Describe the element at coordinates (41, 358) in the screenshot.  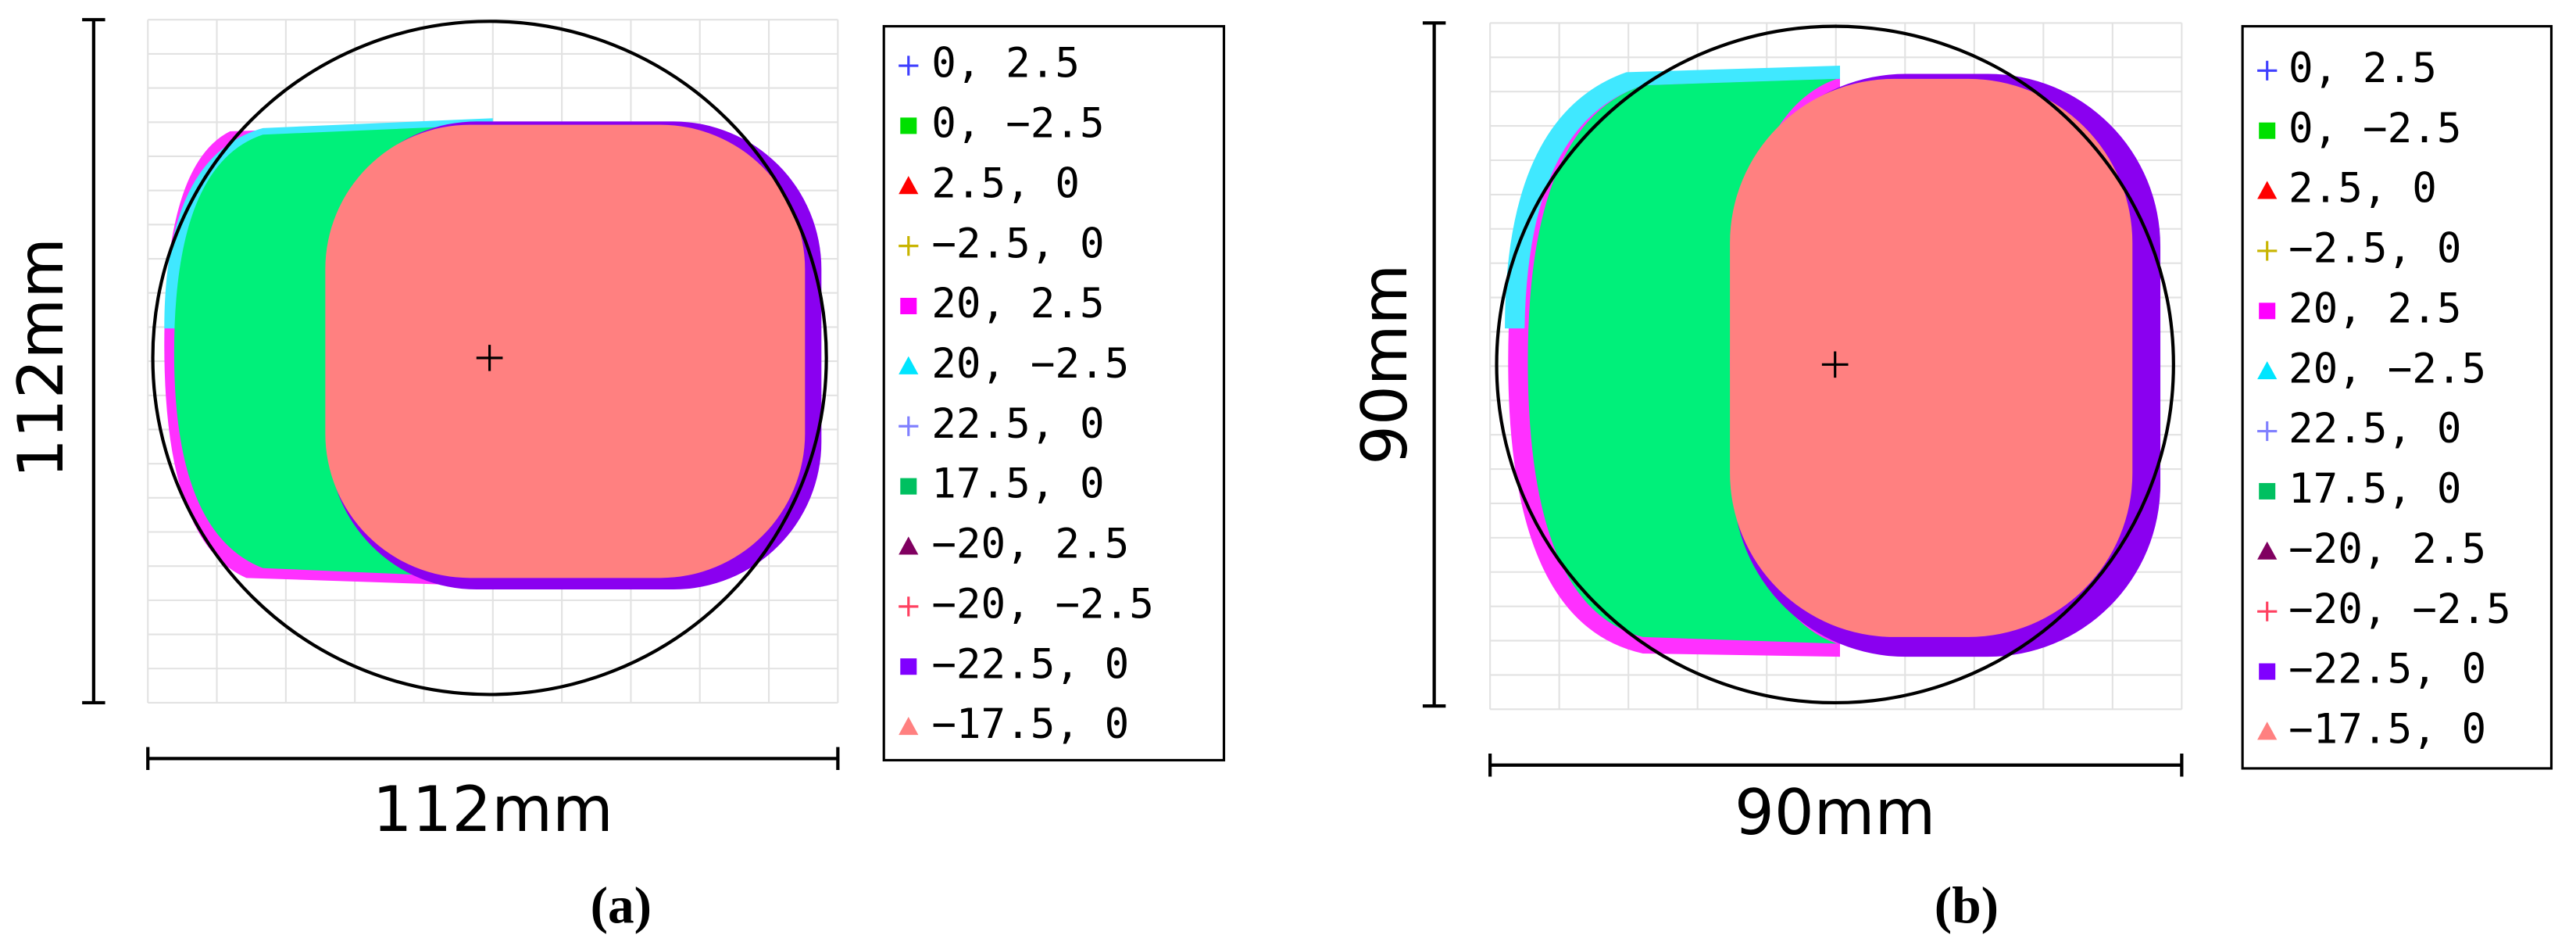
I see `height-label: 112mm` at that location.